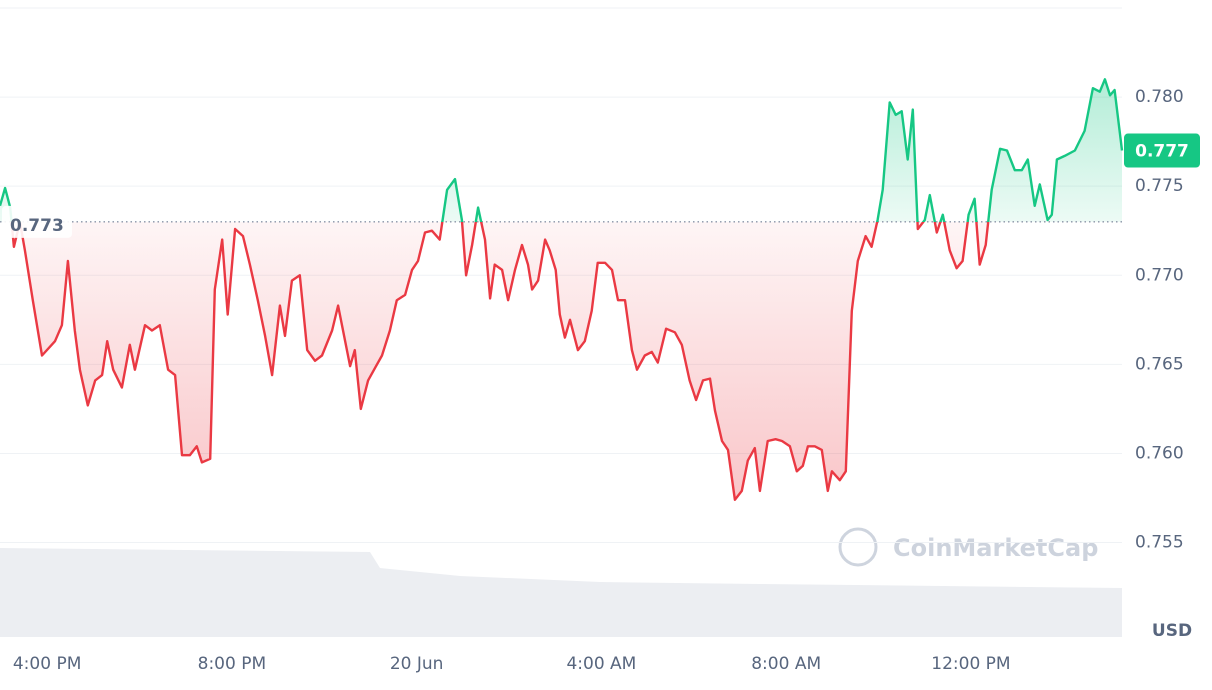  I want to click on x-tick-label: 8:00 AM, so click(786, 664).